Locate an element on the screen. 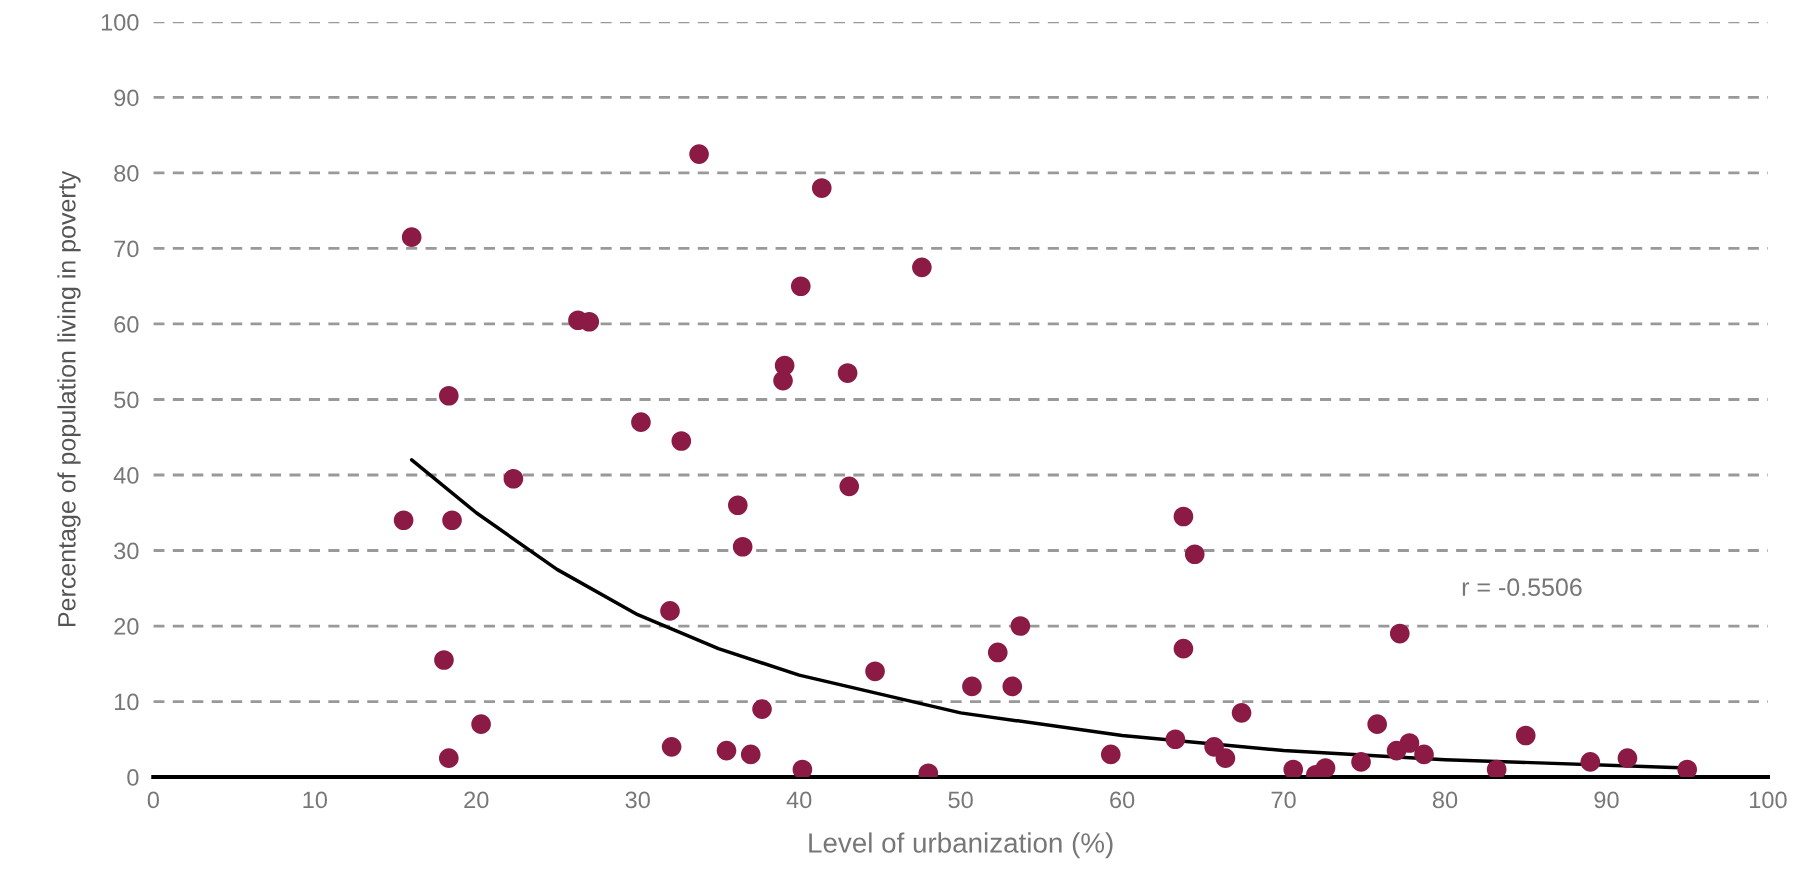  x-tick-label: 20 is located at coordinates (476, 800).